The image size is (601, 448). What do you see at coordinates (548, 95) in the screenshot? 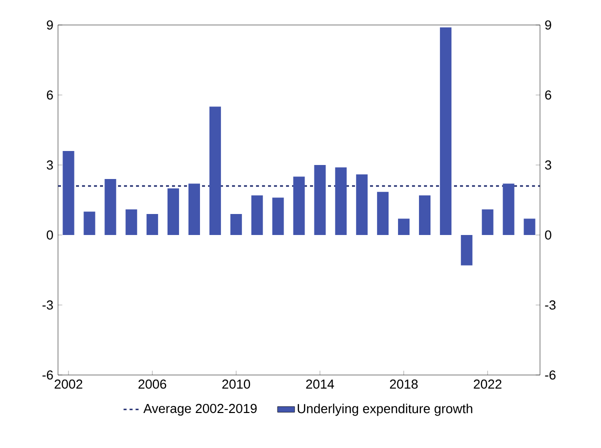
I see `y-tick-label: 6` at bounding box center [548, 95].